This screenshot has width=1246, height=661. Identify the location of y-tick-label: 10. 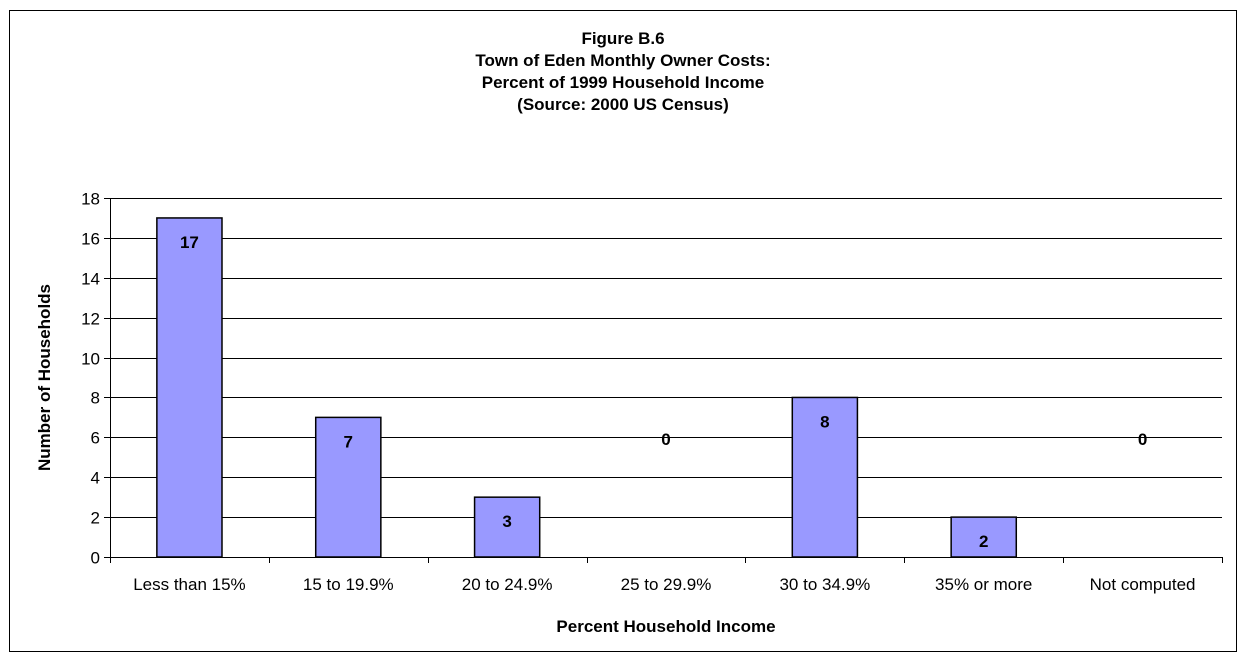
(90, 359).